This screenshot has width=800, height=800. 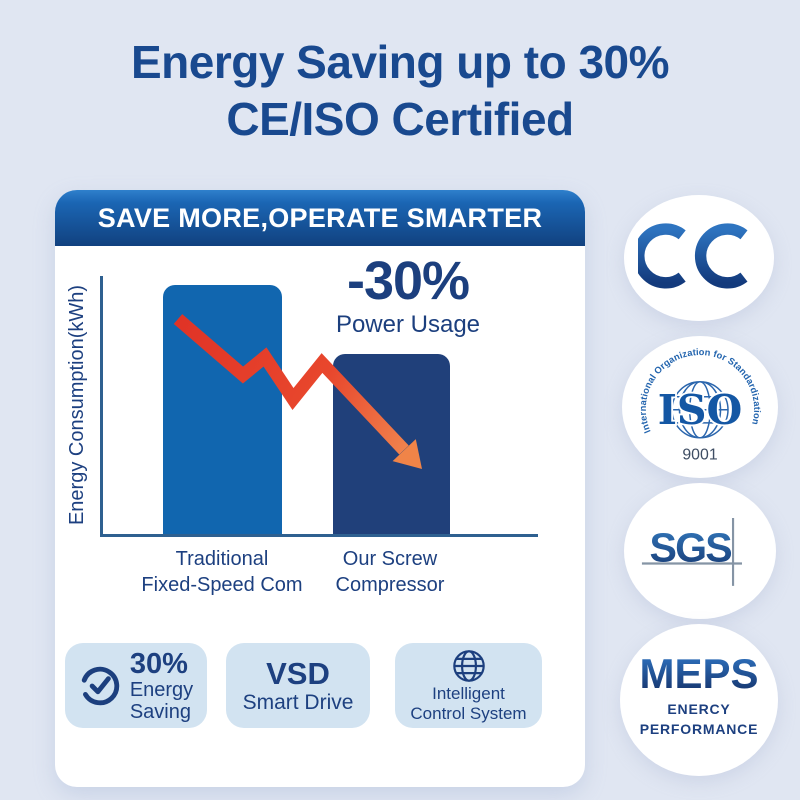 What do you see at coordinates (468, 665) in the screenshot?
I see `globe-icon` at bounding box center [468, 665].